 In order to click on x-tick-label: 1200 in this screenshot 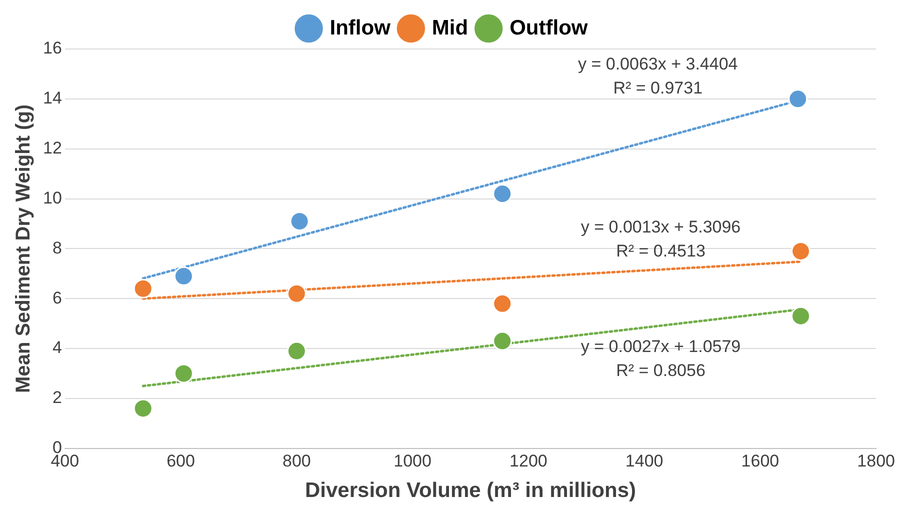, I will do `click(529, 460)`.